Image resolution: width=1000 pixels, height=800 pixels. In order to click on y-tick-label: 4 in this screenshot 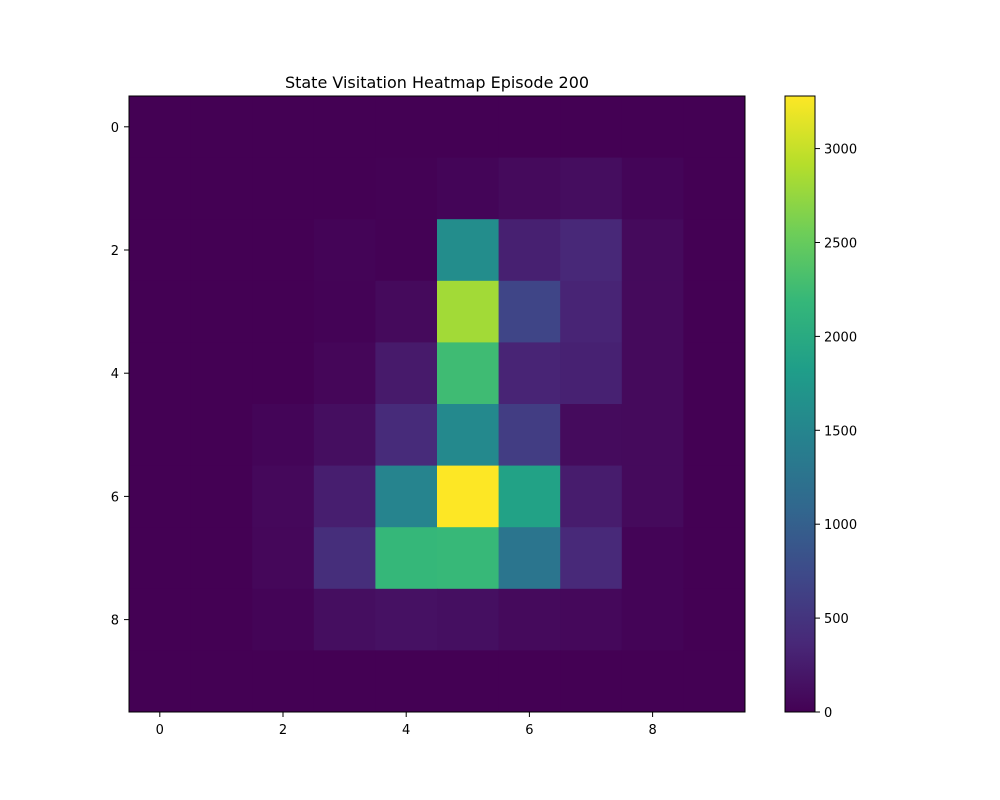, I will do `click(115, 374)`.